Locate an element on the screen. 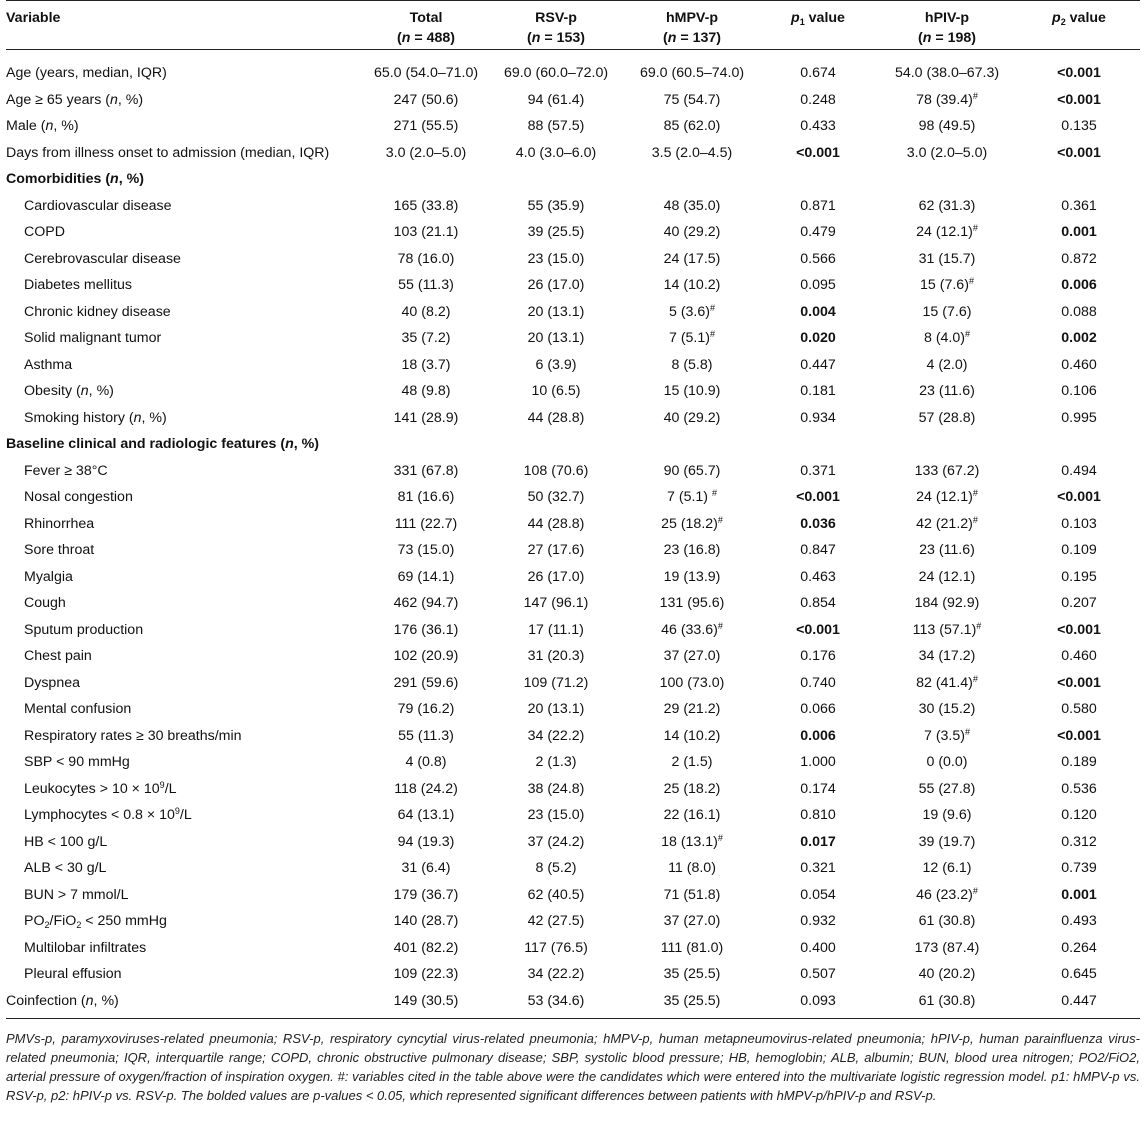  cell-rsv: 31 (20.3) is located at coordinates (556, 656).